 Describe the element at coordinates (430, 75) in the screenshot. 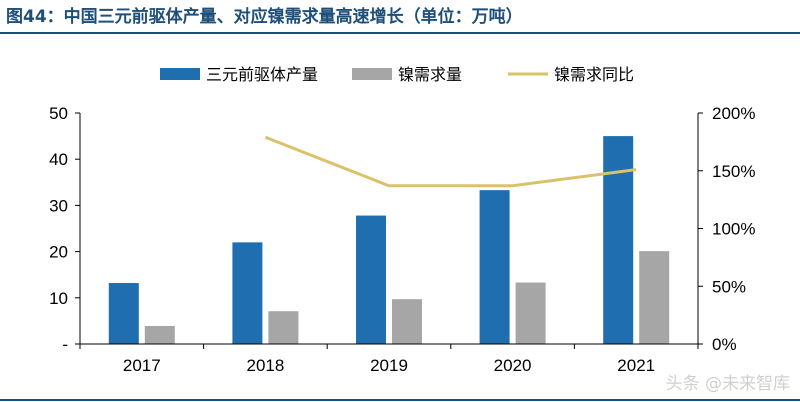

I see `legend-label: 镍需求量` at that location.